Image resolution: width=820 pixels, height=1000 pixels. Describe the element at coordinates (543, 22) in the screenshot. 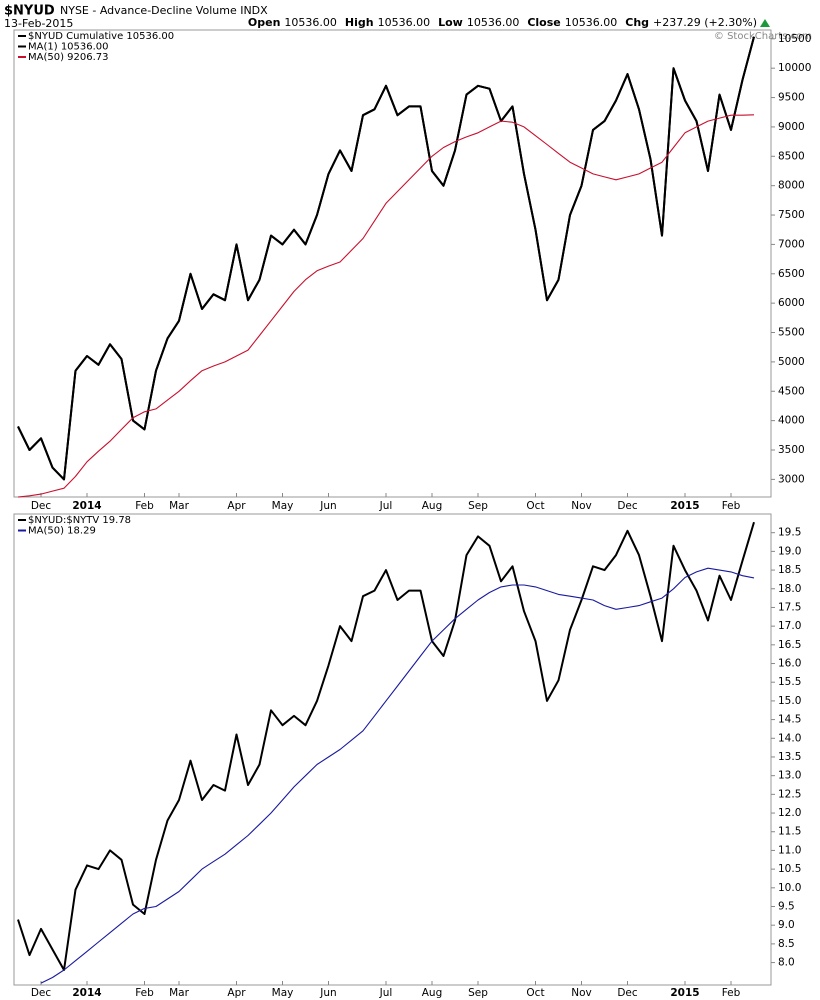

I see `quote-label: Close` at that location.